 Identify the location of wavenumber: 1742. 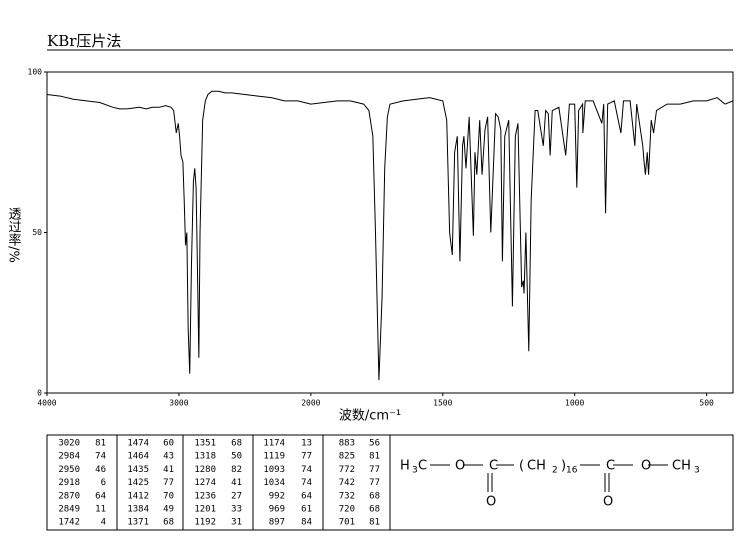
(69, 523).